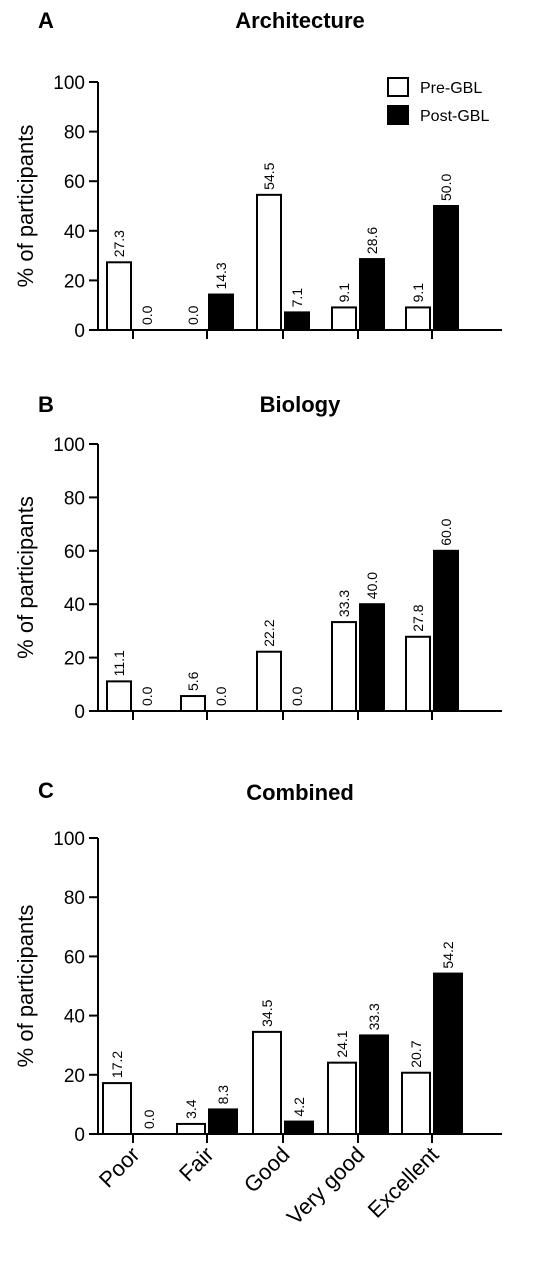  Describe the element at coordinates (267, 1170) in the screenshot. I see `category-label: Good` at that location.